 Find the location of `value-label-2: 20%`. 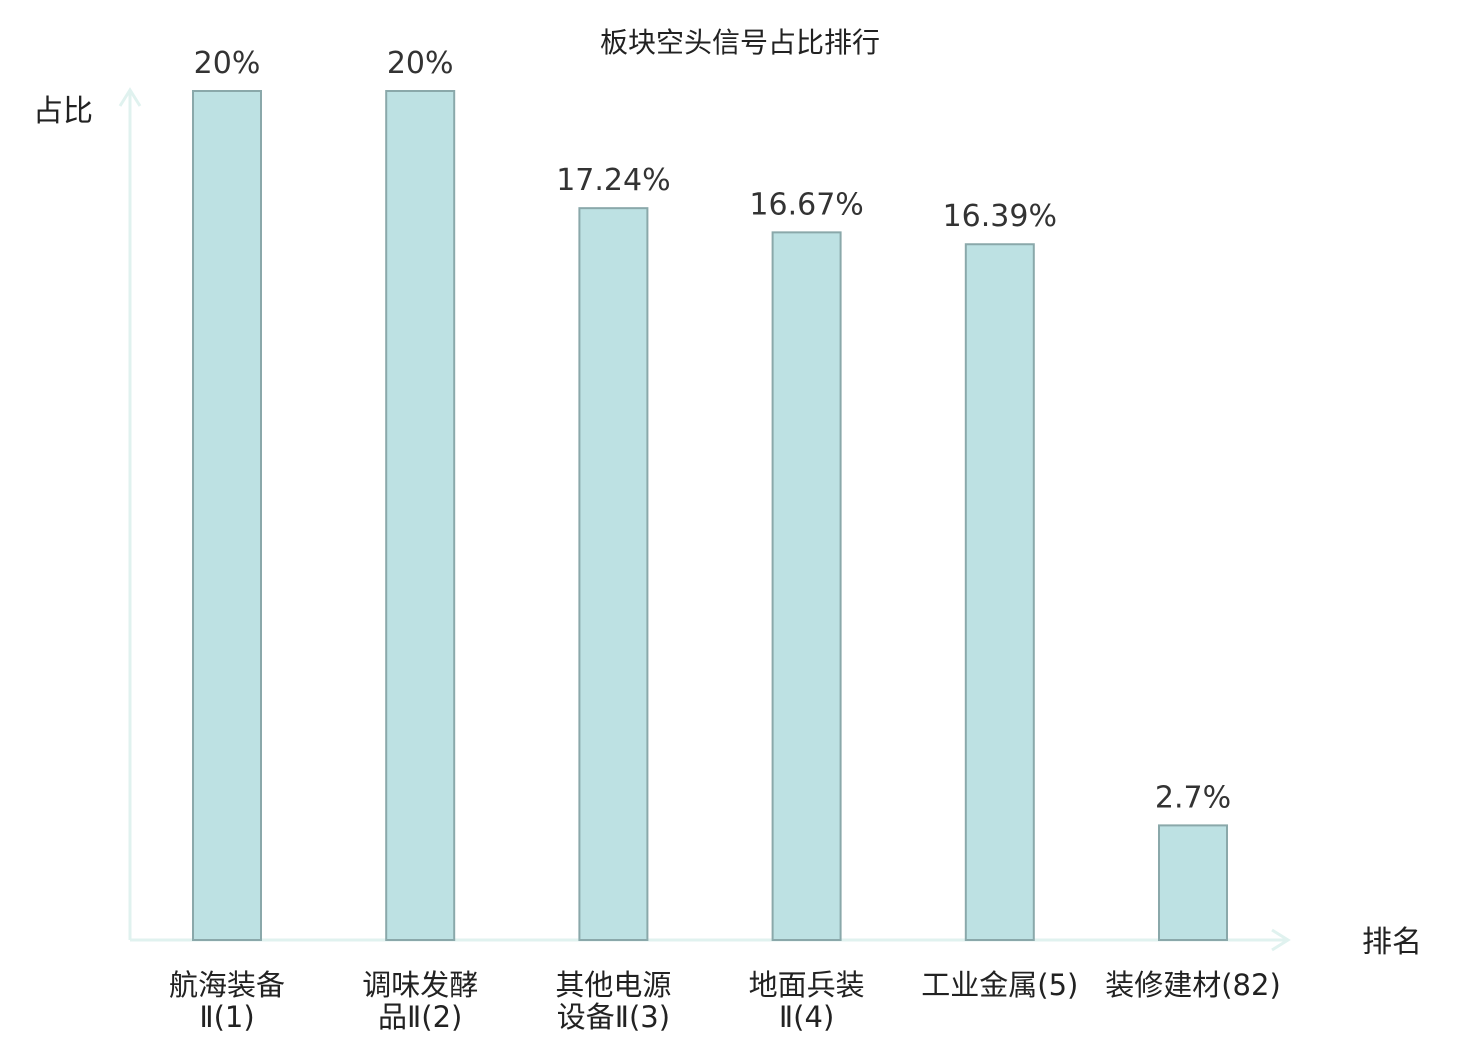

value-label-2: 20% is located at coordinates (420, 63).